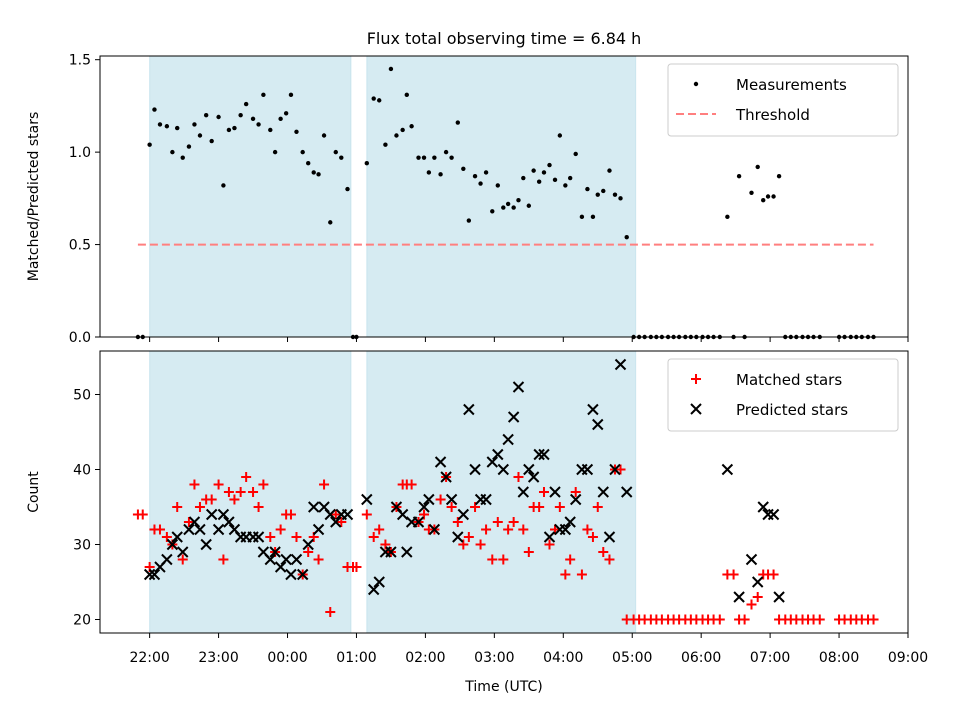 Image resolution: width=960 pixels, height=720 pixels. What do you see at coordinates (80, 246) in the screenshot?
I see `y-tick-label: 0.5` at bounding box center [80, 246].